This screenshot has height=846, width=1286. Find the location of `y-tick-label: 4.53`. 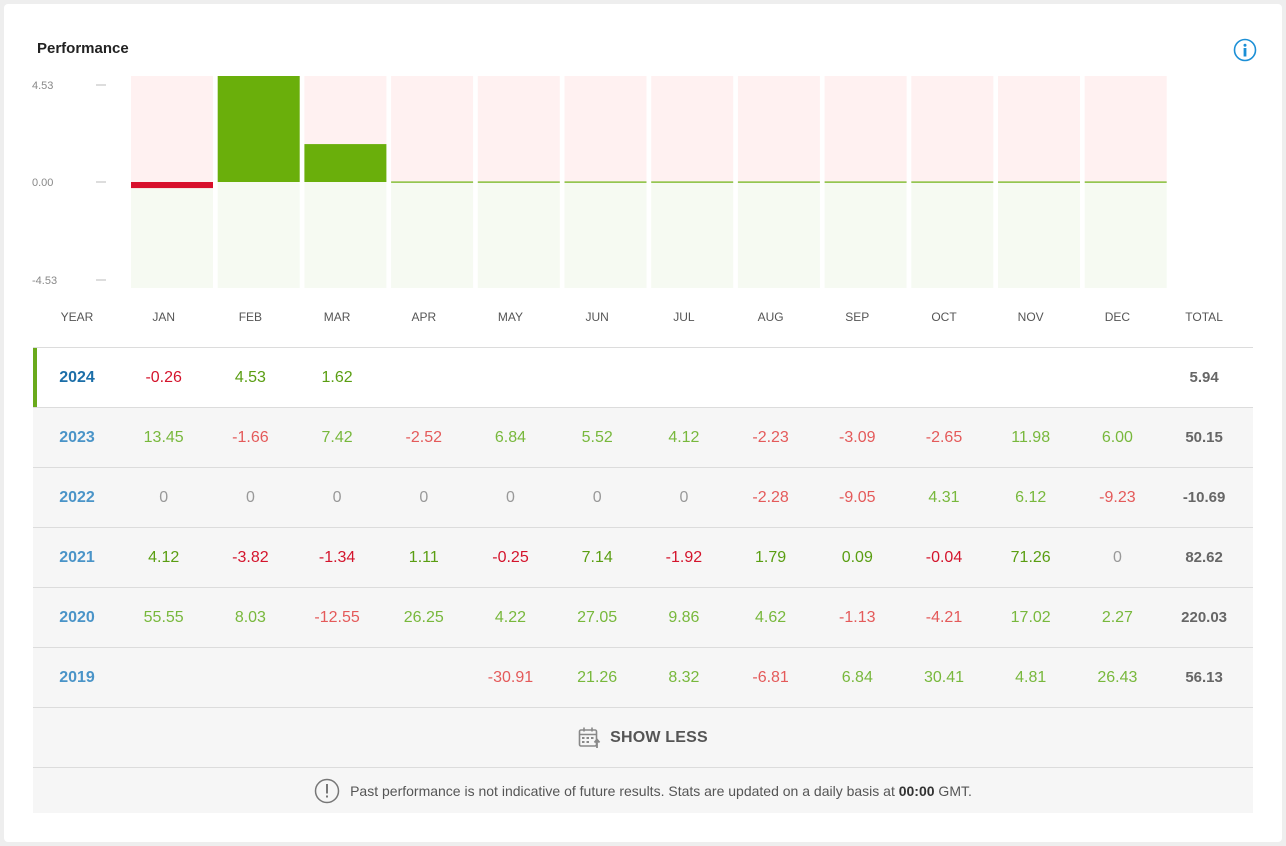

y-tick-label: 4.53 is located at coordinates (42, 86).